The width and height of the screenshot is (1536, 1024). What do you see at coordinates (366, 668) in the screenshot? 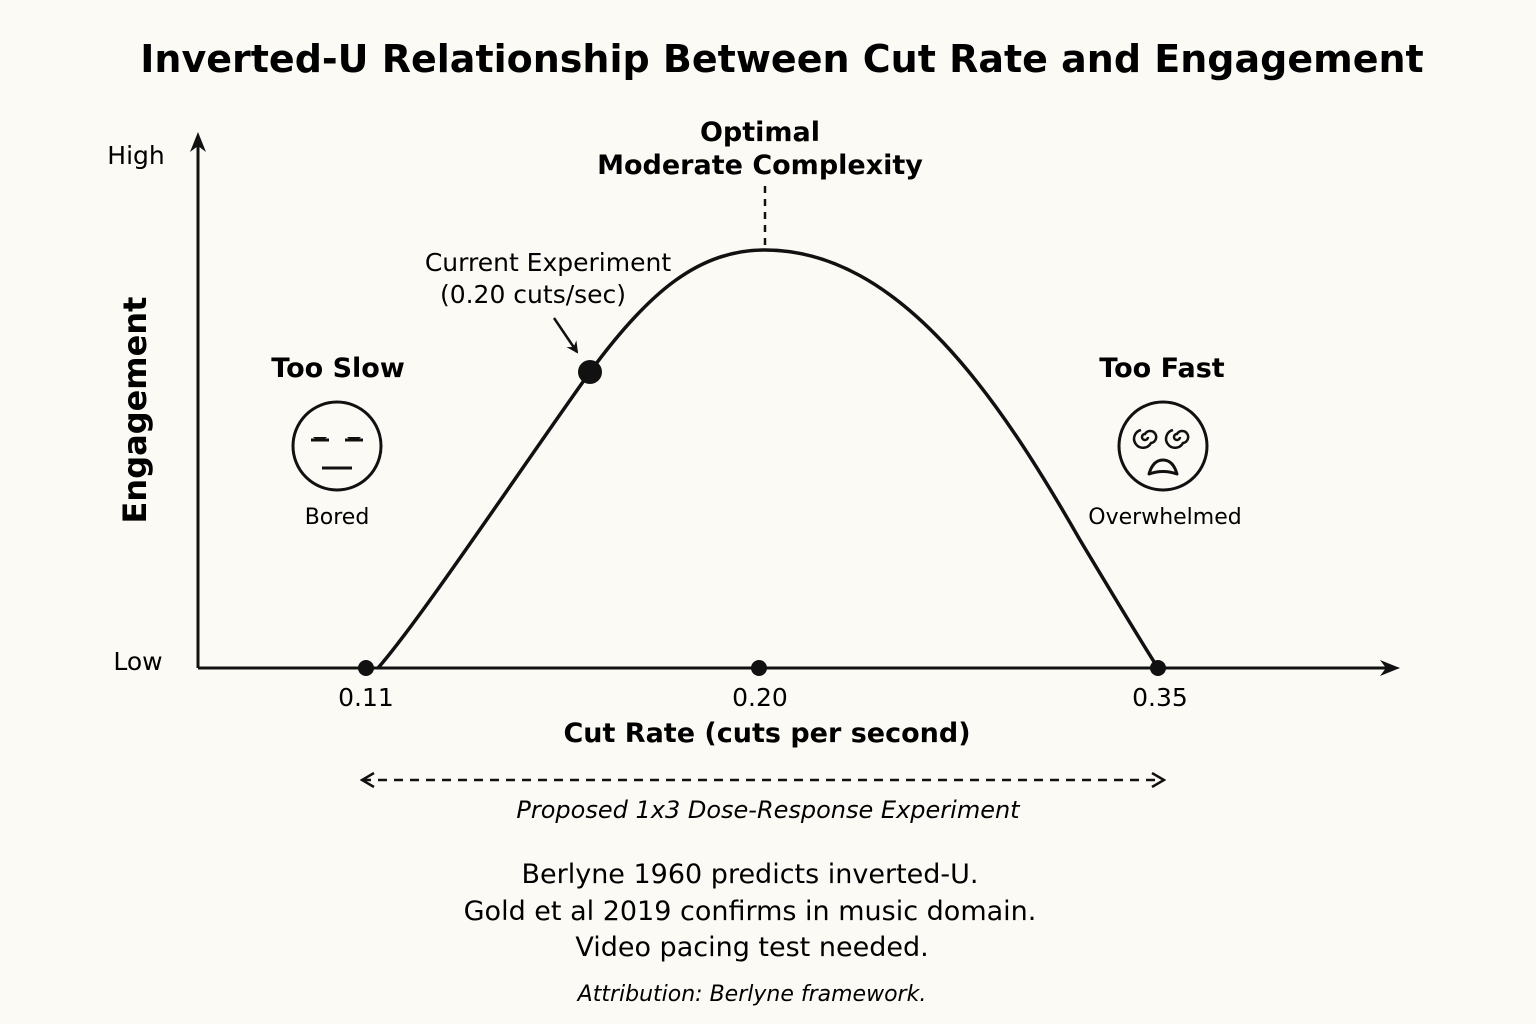
I see `x-tick-point-low` at bounding box center [366, 668].